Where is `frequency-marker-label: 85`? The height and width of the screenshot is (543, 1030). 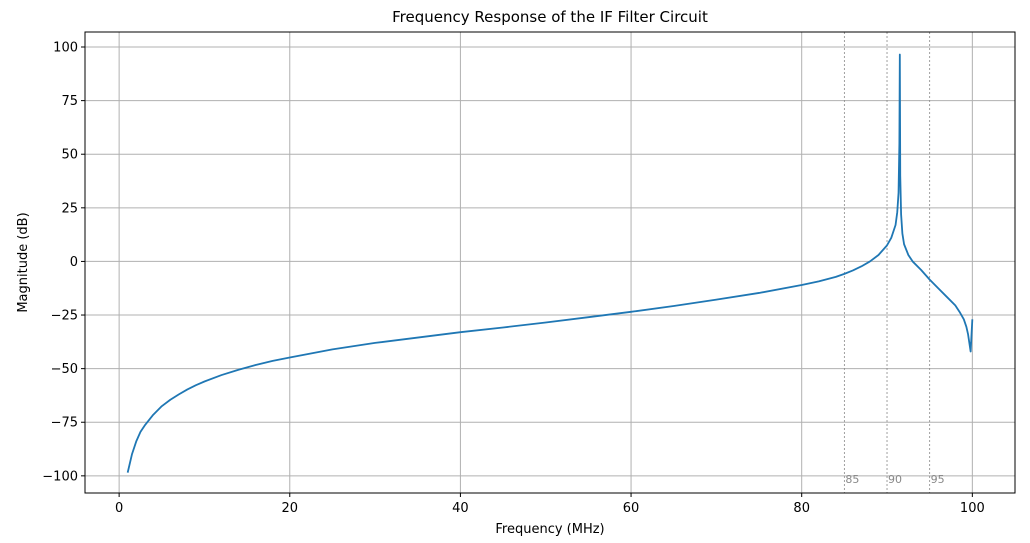
frequency-marker-label: 85 is located at coordinates (852, 479).